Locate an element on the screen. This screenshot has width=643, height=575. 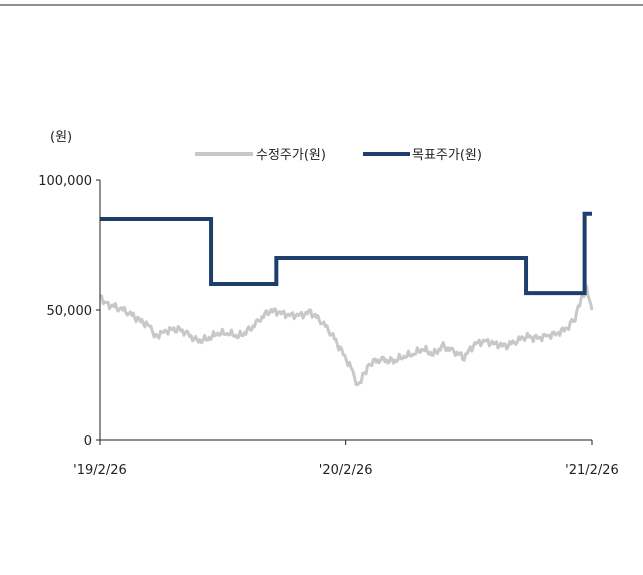
x-tick-label: '19/2/26 is located at coordinates (100, 470).